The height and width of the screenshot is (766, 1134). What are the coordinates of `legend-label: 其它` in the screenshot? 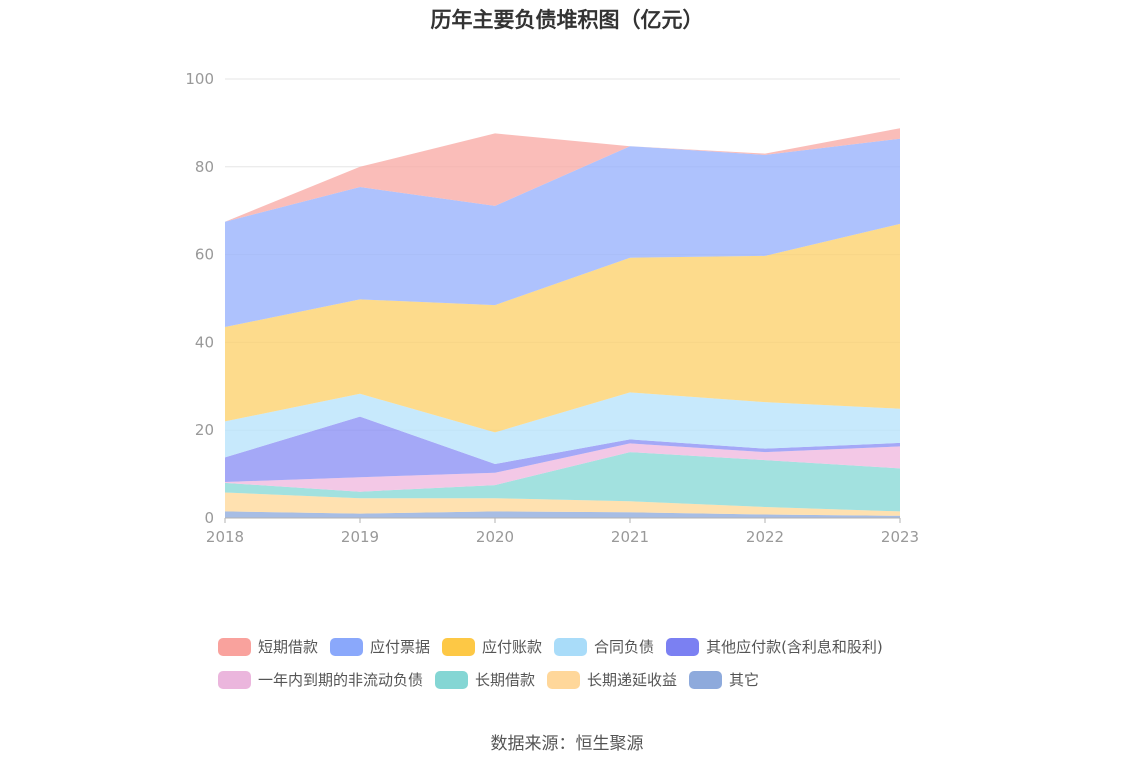 It's located at (744, 680).